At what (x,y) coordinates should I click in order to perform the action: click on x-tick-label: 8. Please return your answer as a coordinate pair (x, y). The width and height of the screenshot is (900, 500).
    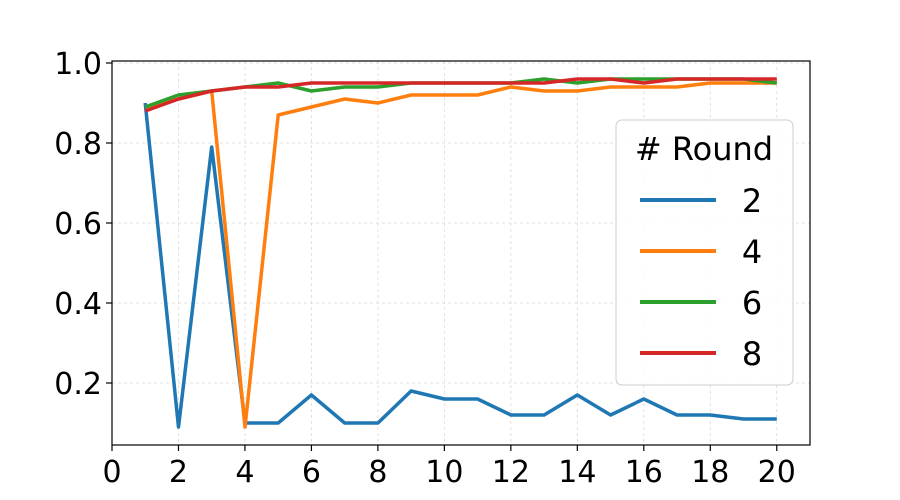
    Looking at the image, I should click on (377, 472).